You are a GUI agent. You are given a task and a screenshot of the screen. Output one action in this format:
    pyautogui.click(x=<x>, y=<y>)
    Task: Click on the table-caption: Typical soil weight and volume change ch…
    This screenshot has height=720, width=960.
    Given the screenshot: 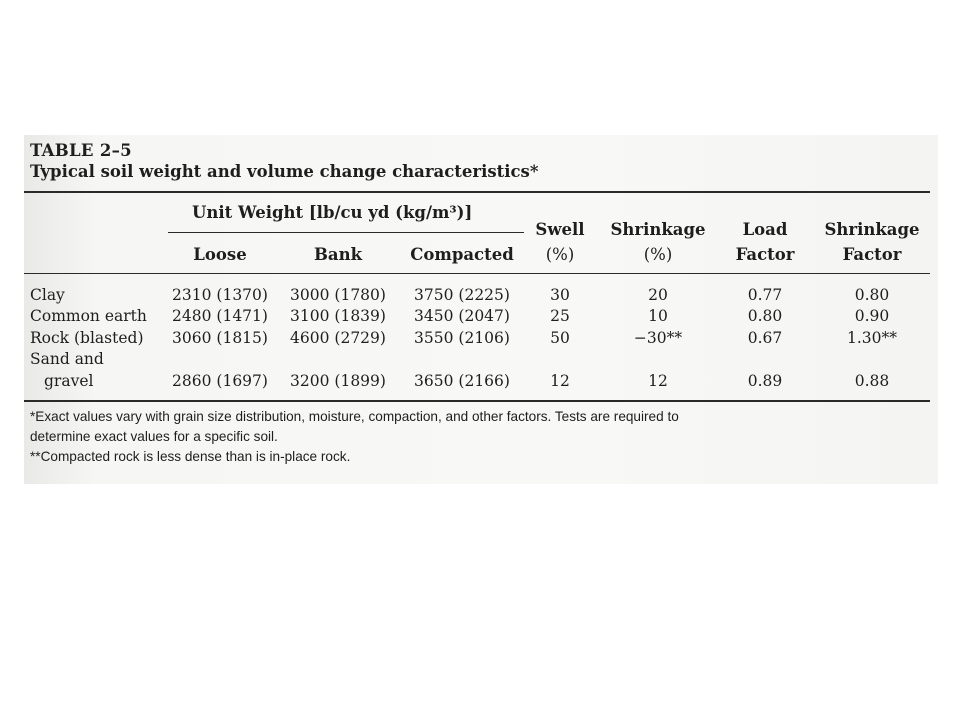 What is the action you would take?
    pyautogui.click(x=284, y=171)
    